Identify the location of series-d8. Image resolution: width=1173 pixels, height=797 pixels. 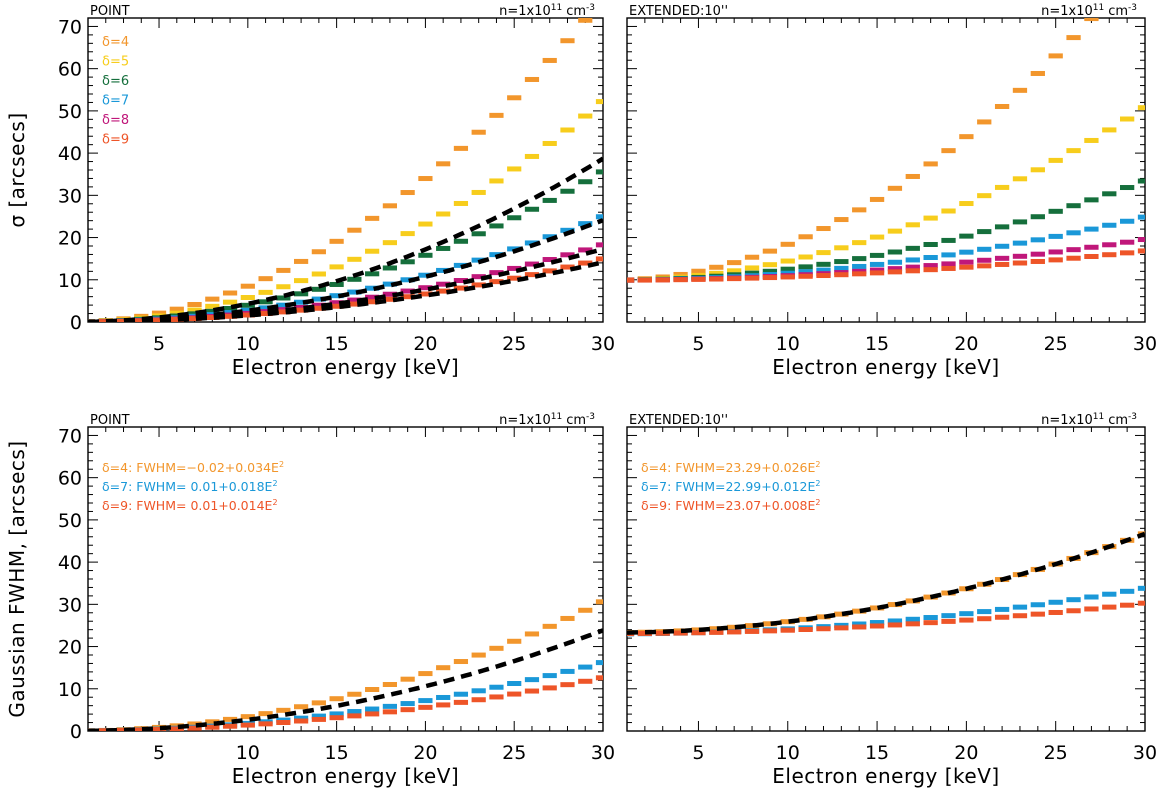
(345, 282).